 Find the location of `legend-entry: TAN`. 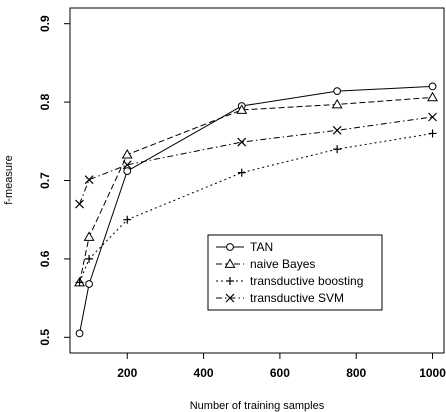

legend-entry: TAN is located at coordinates (261, 247).